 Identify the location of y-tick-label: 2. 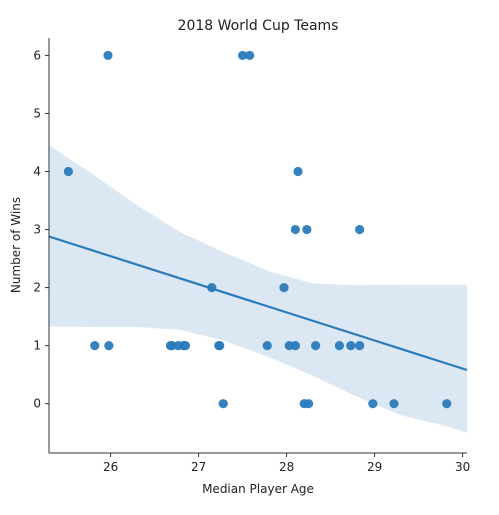
(37, 288).